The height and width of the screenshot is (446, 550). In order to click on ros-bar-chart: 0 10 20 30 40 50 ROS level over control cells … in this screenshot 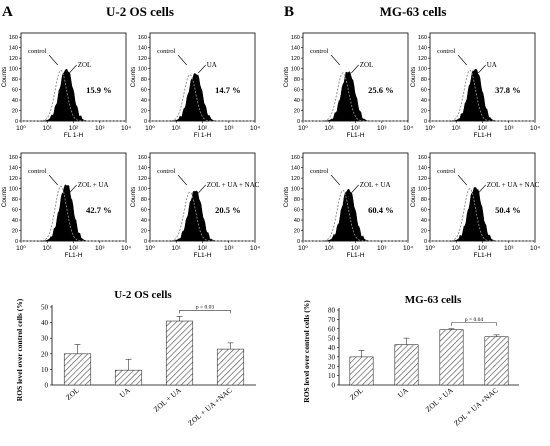, I will do `click(135, 363)`.